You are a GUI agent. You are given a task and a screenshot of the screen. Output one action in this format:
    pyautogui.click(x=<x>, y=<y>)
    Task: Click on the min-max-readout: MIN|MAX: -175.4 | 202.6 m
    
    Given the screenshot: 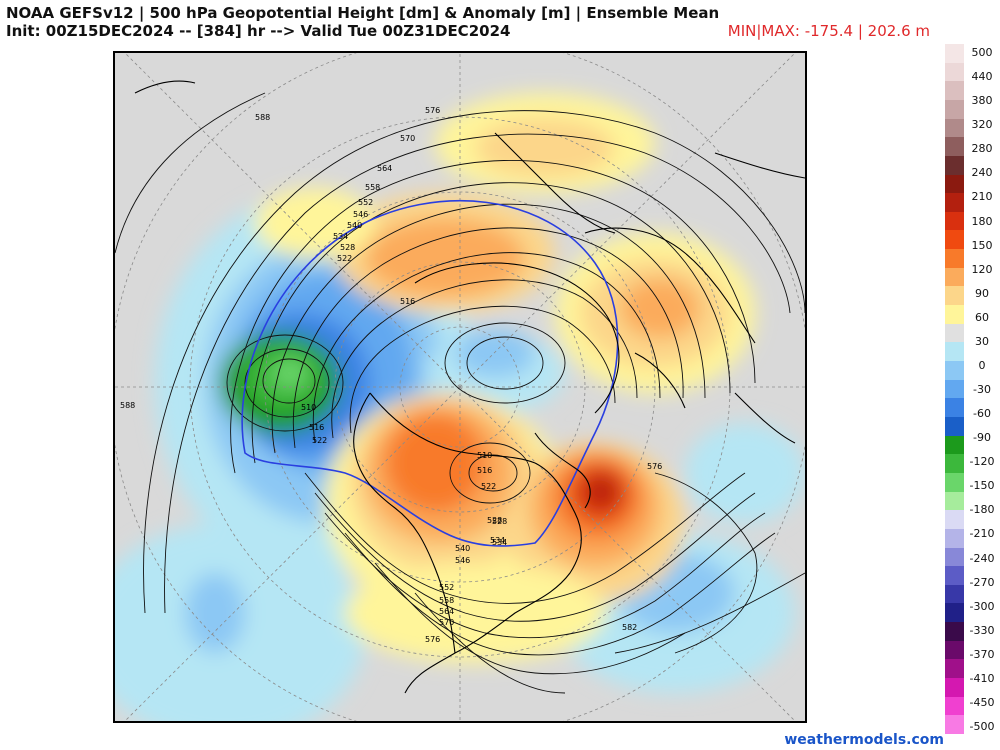 What is the action you would take?
    pyautogui.click(x=828, y=31)
    